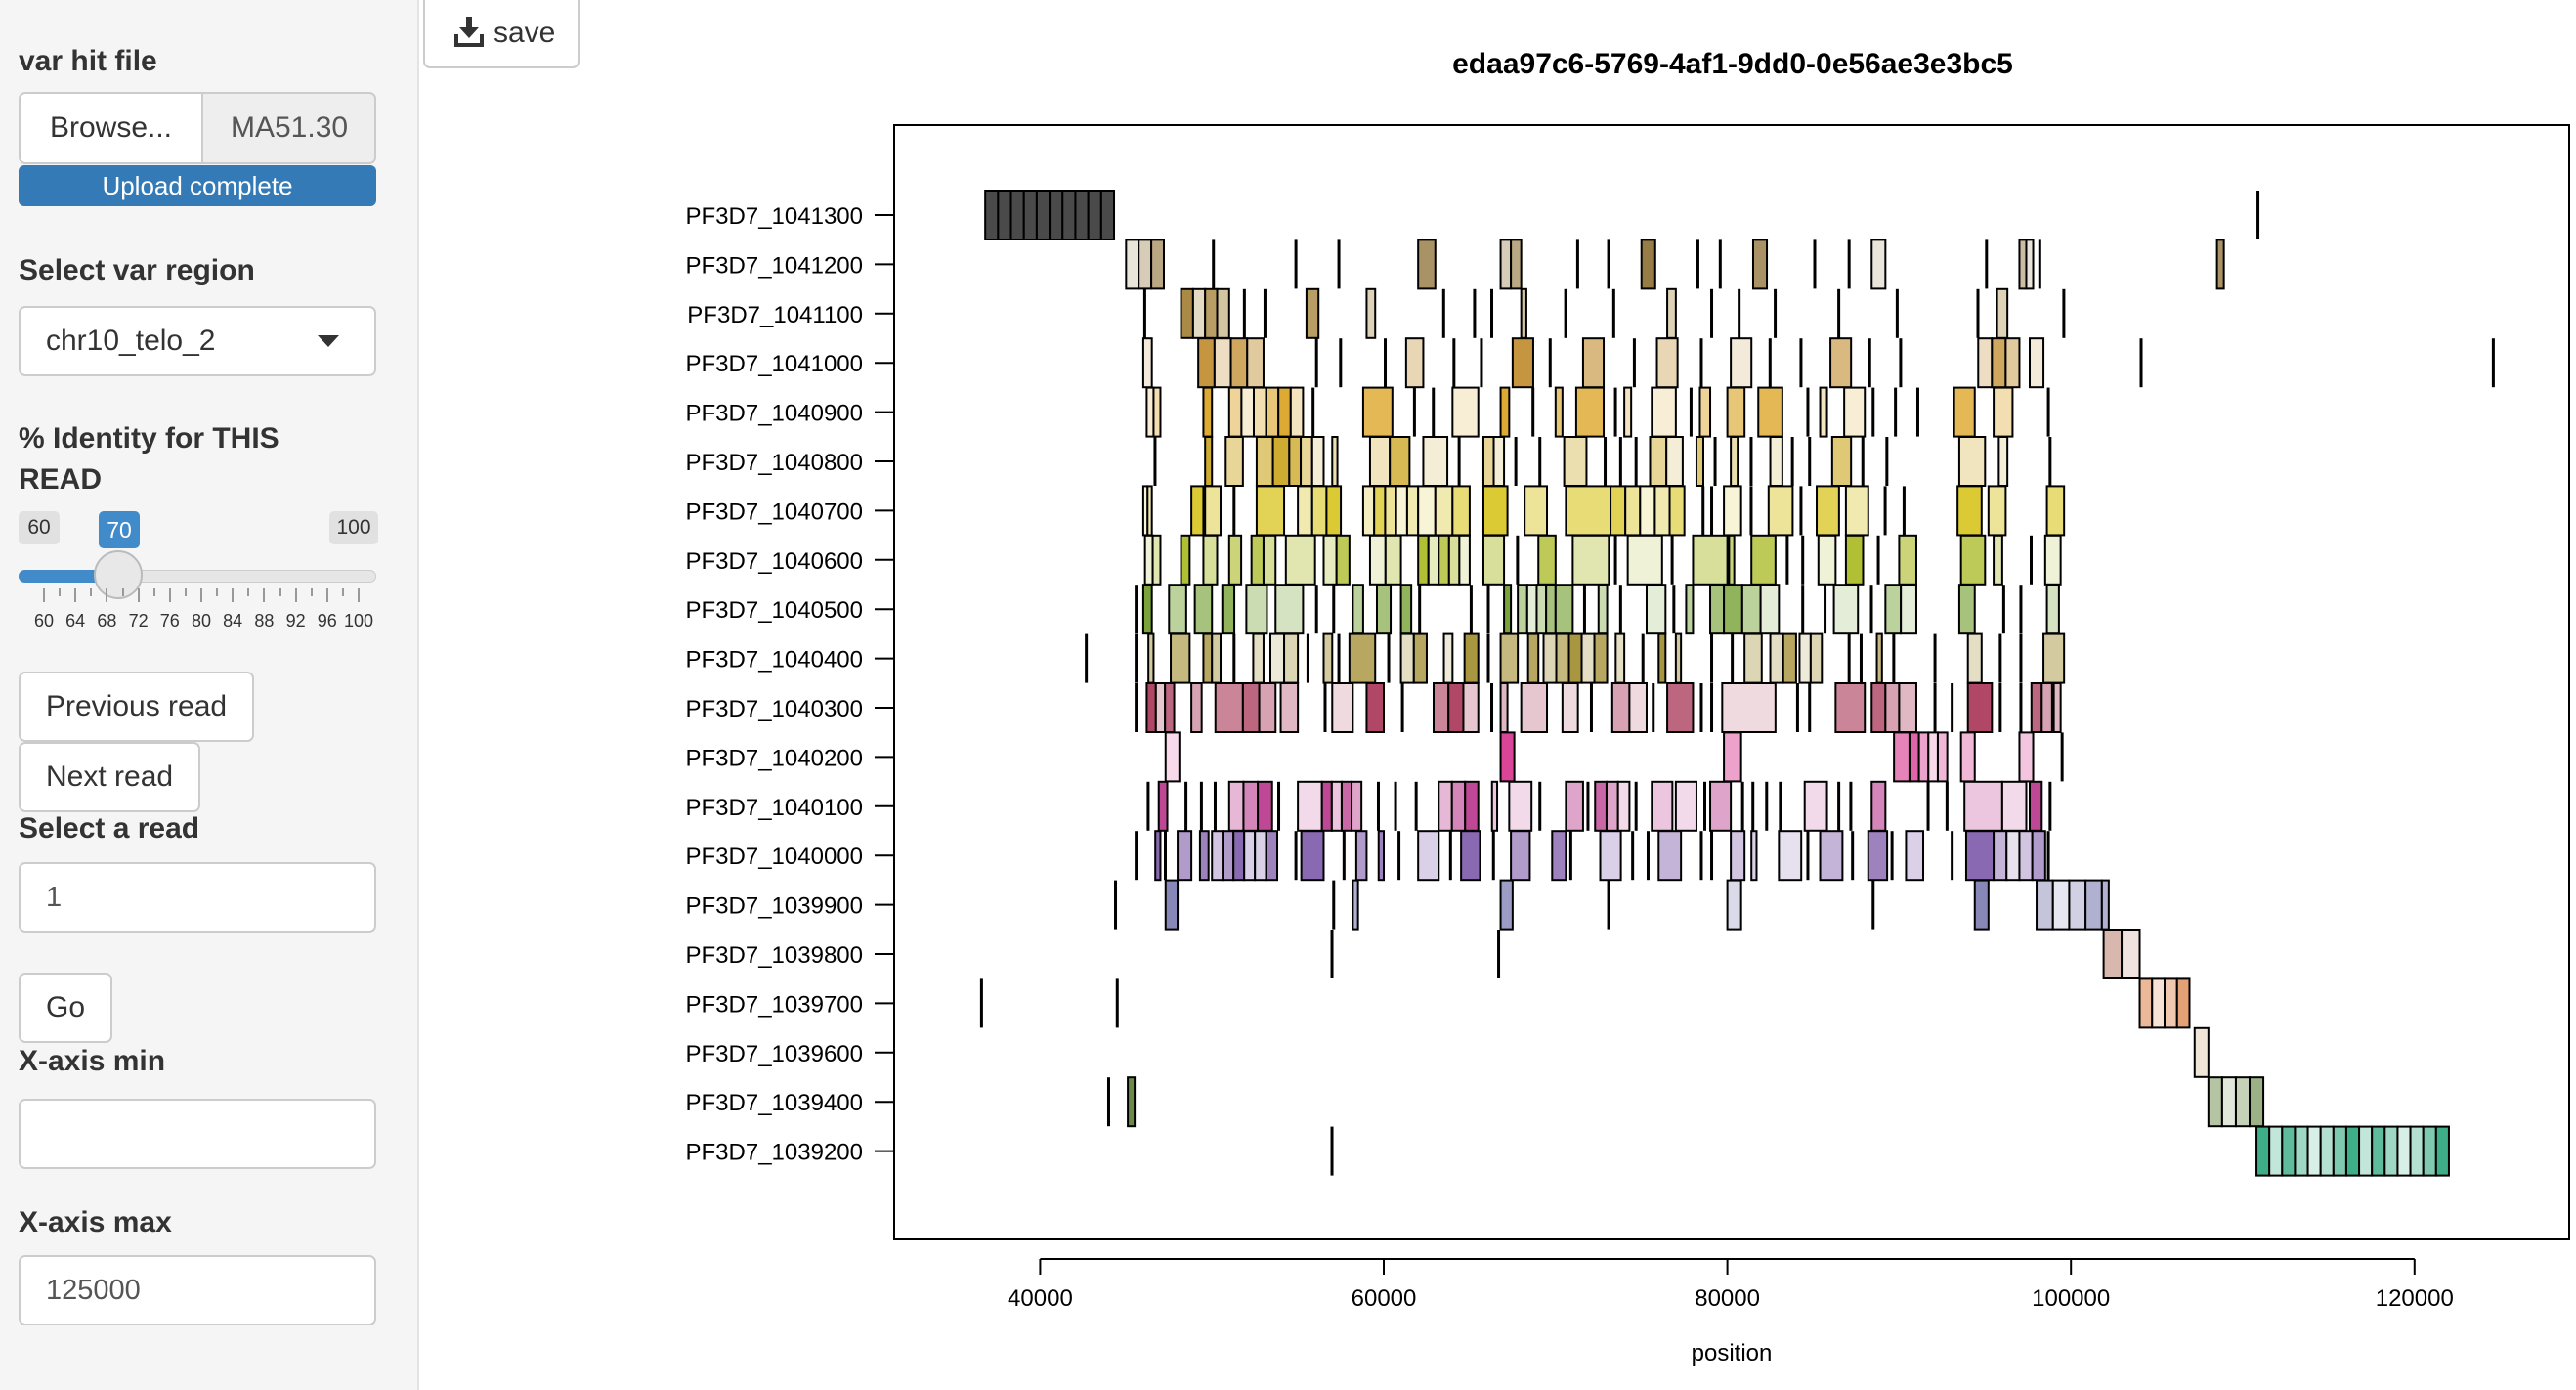  What do you see at coordinates (1041, 1298) in the screenshot?
I see `x-tick-label: 40000` at bounding box center [1041, 1298].